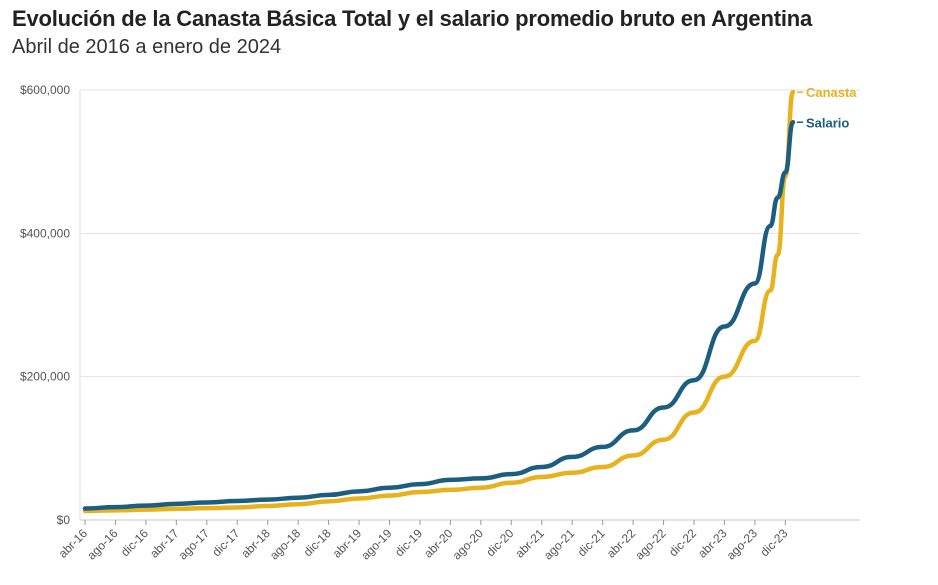 The height and width of the screenshot is (585, 938). Describe the element at coordinates (255, 543) in the screenshot. I see `x-tick-label: abr-18` at that location.